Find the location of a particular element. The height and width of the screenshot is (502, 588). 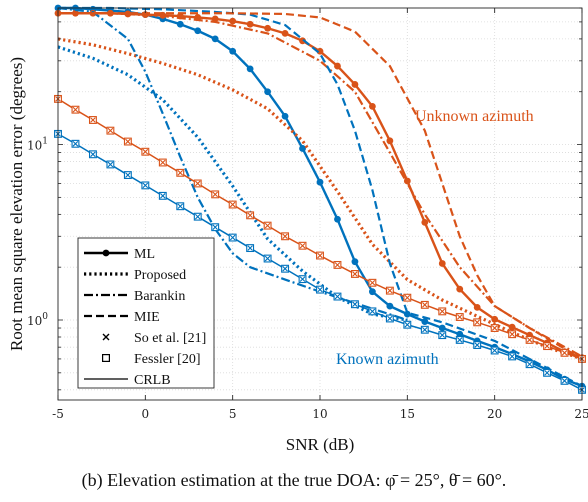

legend-label: Proposed is located at coordinates (160, 275).